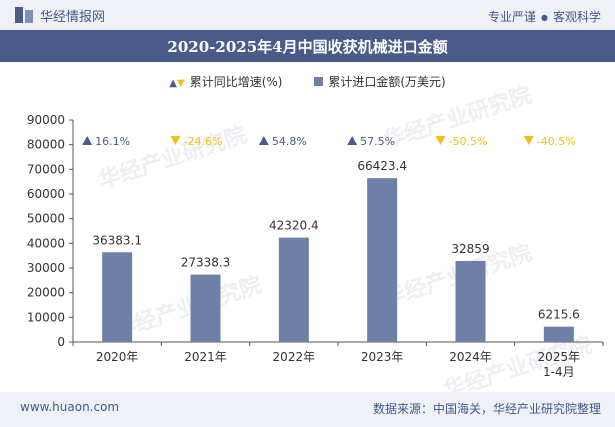  Describe the element at coordinates (117, 240) in the screenshot. I see `bar-value-label: 36383.1` at that location.